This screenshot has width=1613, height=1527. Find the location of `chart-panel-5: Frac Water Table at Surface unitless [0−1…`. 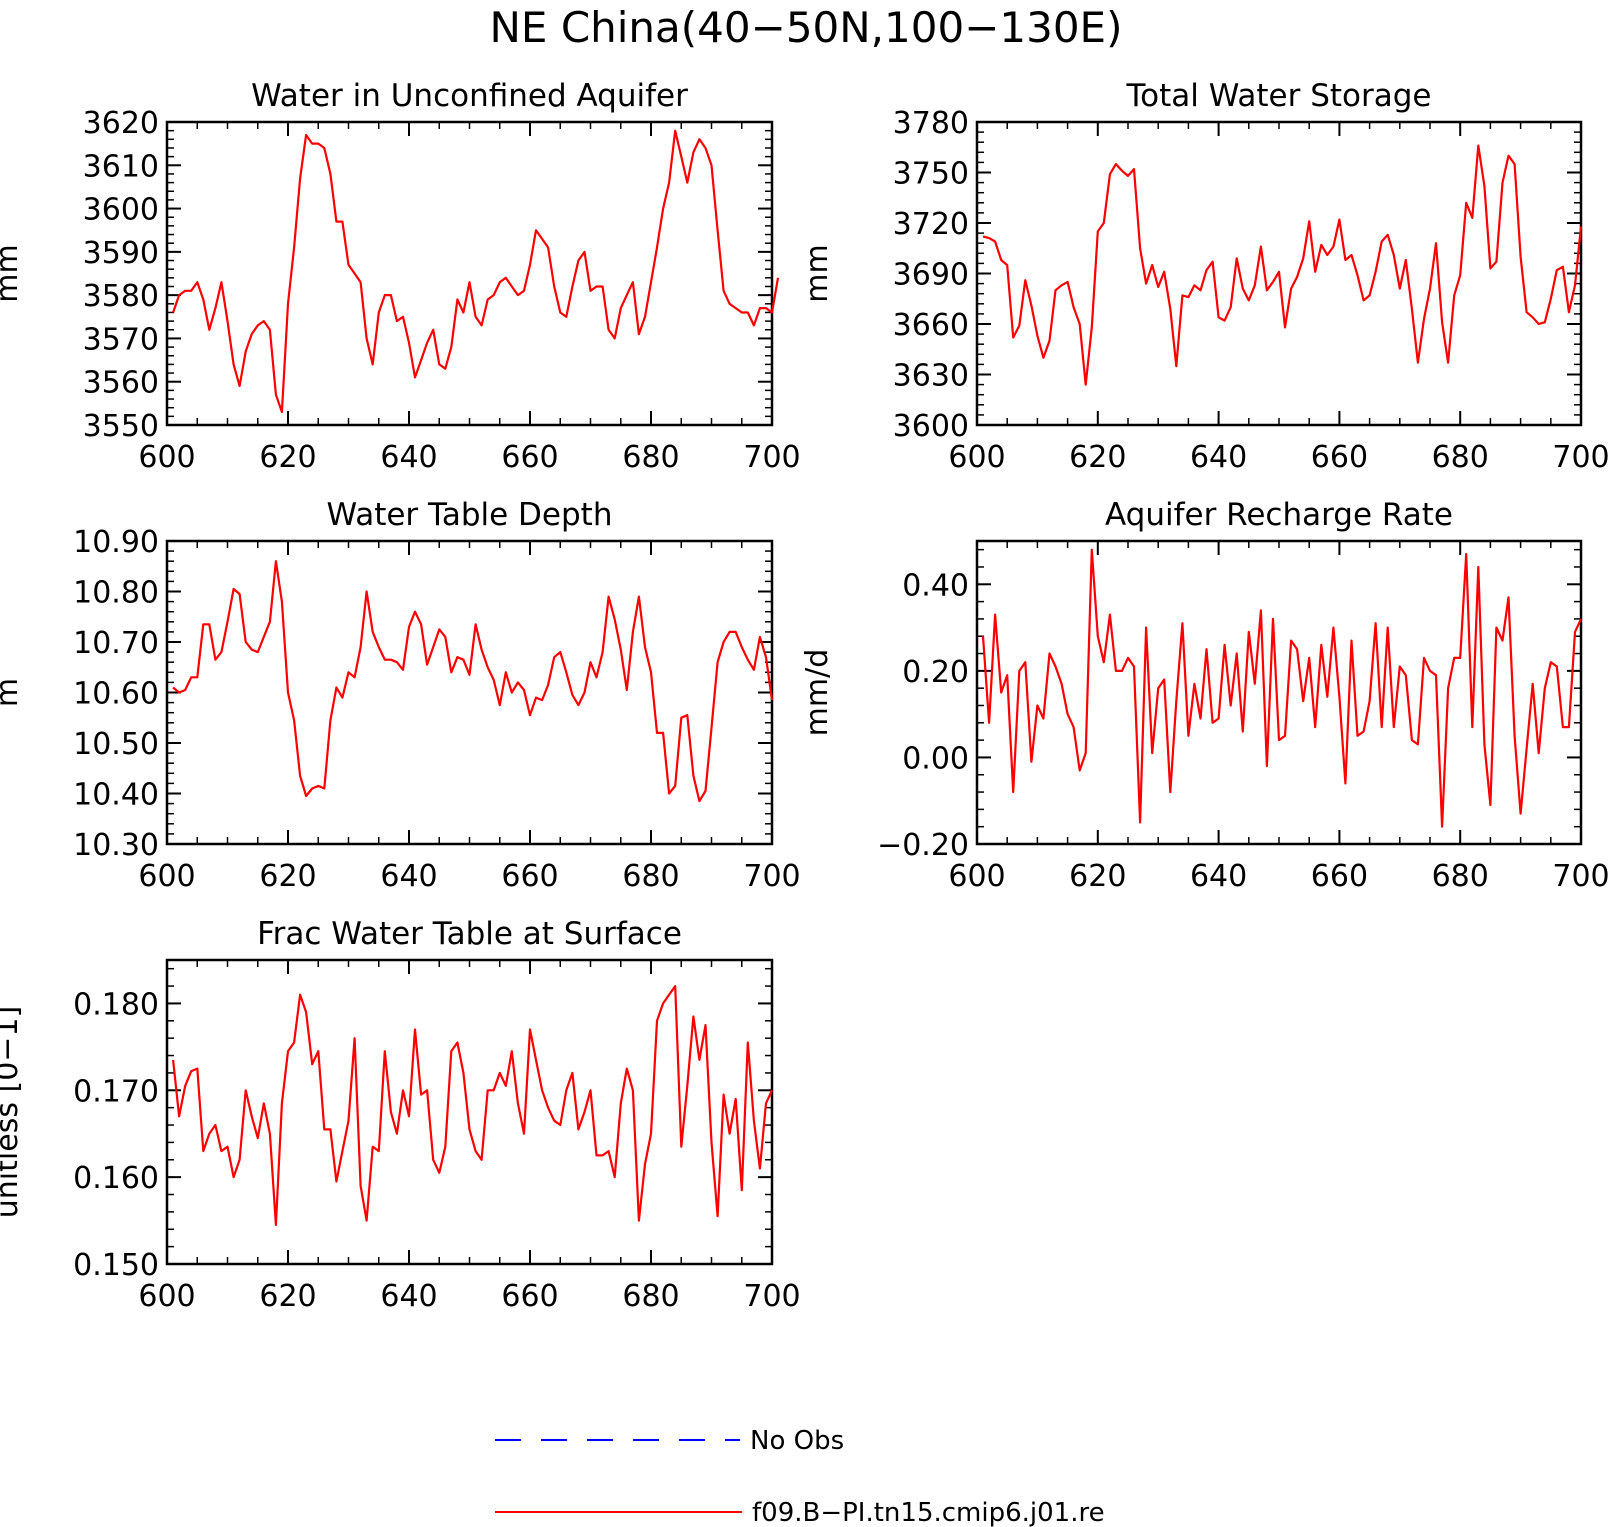

chart-panel-5: Frac Water Table at Surface unitless [0−1… is located at coordinates (400, 1115).